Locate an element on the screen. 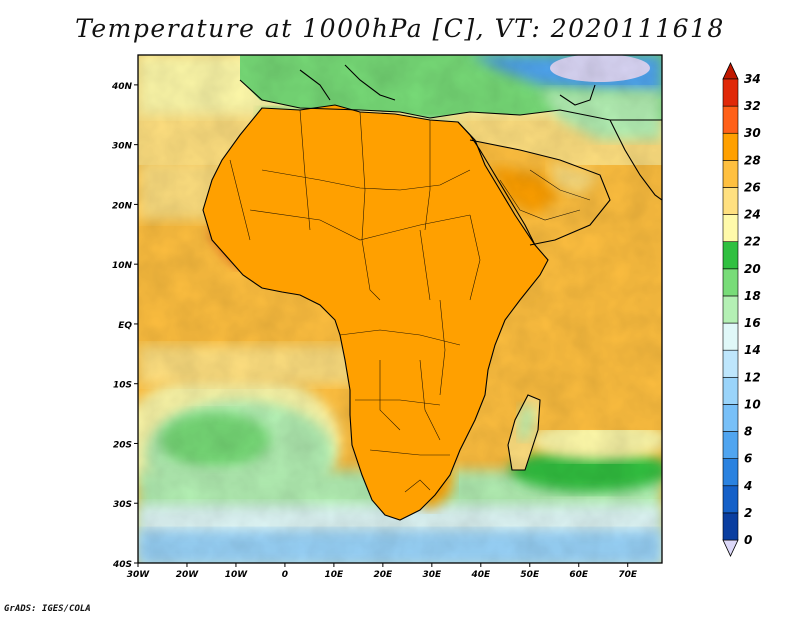 This screenshot has width=800, height=618. colorbar-label: 16 is located at coordinates (752, 323).